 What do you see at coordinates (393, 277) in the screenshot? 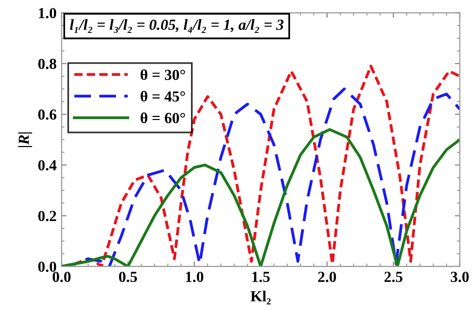
I see `x-tick-label: 2.5` at bounding box center [393, 277].